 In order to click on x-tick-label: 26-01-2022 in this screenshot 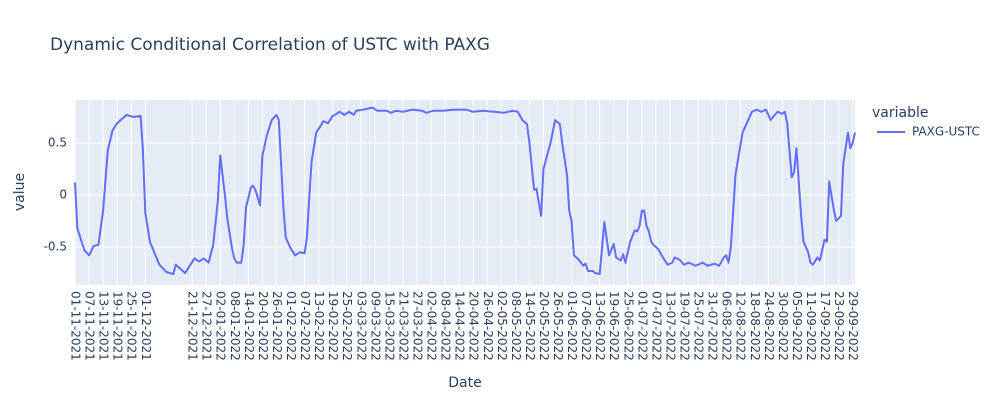, I will do `click(277, 326)`.